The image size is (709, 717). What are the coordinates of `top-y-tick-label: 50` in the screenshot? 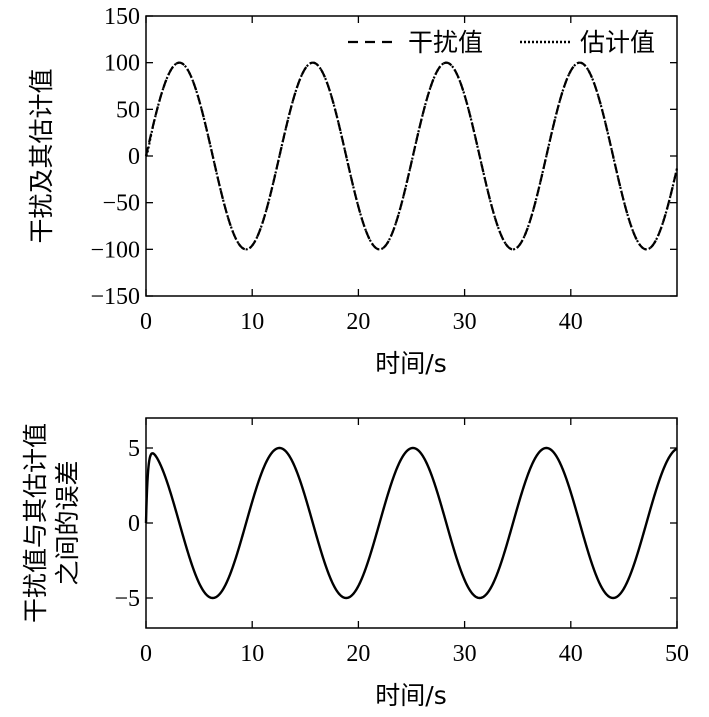 It's located at (128, 110).